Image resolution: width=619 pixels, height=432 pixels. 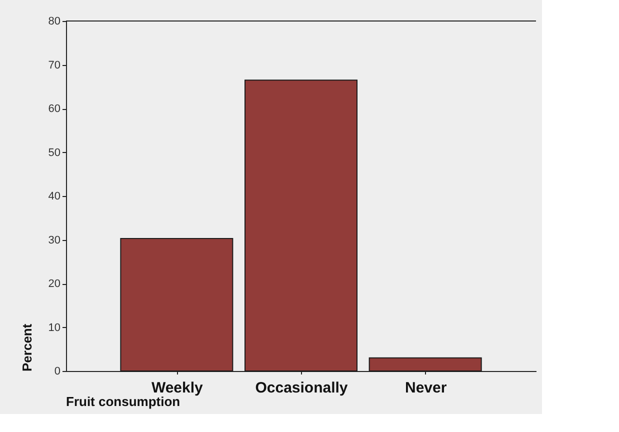 I want to click on y-tick-label: 40, so click(x=54, y=196).